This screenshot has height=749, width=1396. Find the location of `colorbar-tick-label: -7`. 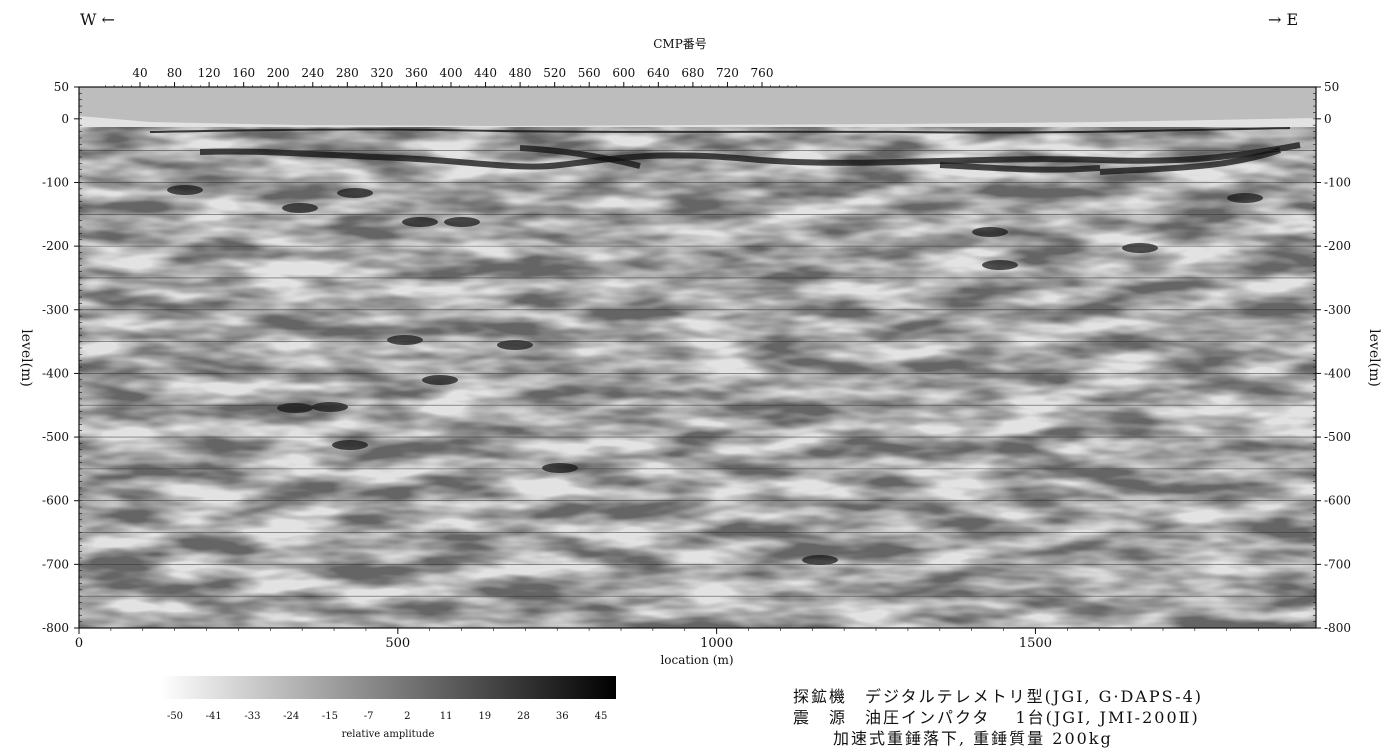

colorbar-tick-label: -7 is located at coordinates (369, 716).